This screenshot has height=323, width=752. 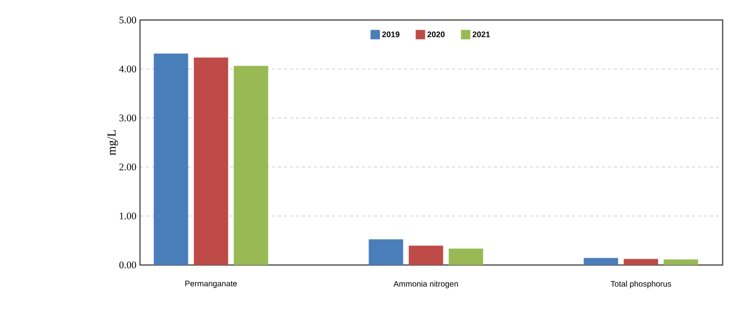 What do you see at coordinates (426, 284) in the screenshot?
I see `x-tick-label: Ammonia nitrogen` at bounding box center [426, 284].